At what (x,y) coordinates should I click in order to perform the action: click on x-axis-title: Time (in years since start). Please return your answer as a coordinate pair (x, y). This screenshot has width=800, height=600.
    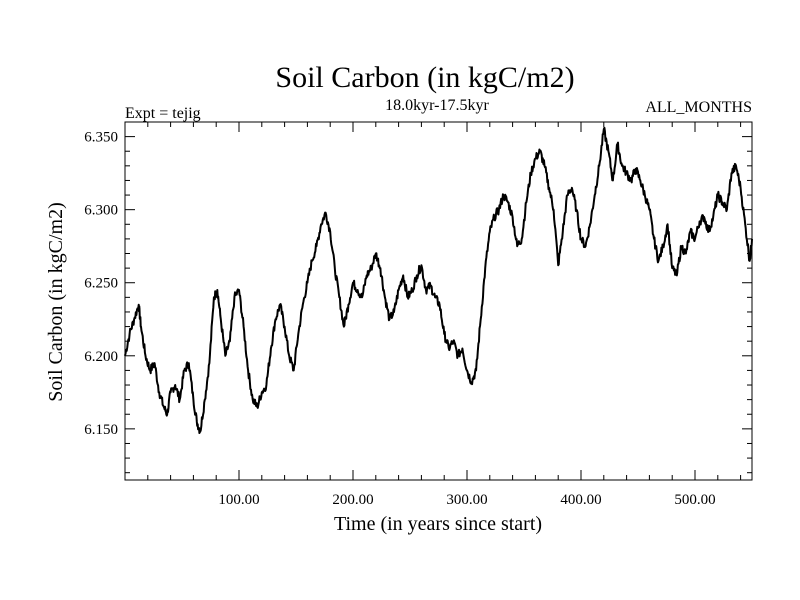
    Looking at the image, I should click on (438, 524).